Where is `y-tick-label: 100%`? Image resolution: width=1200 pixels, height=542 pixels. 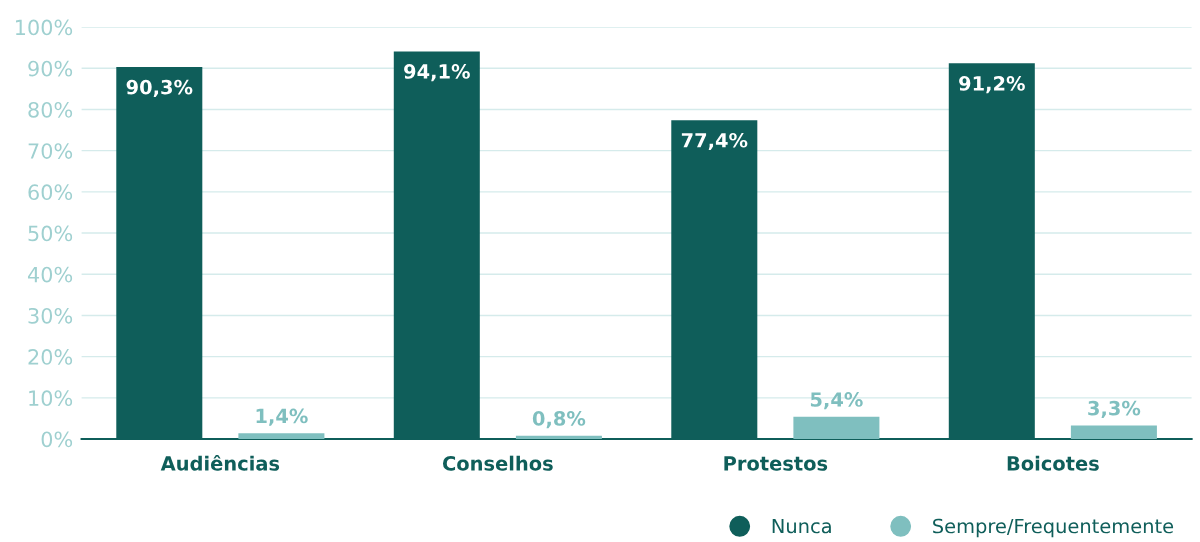 y-tick-label: 100% is located at coordinates (44, 27).